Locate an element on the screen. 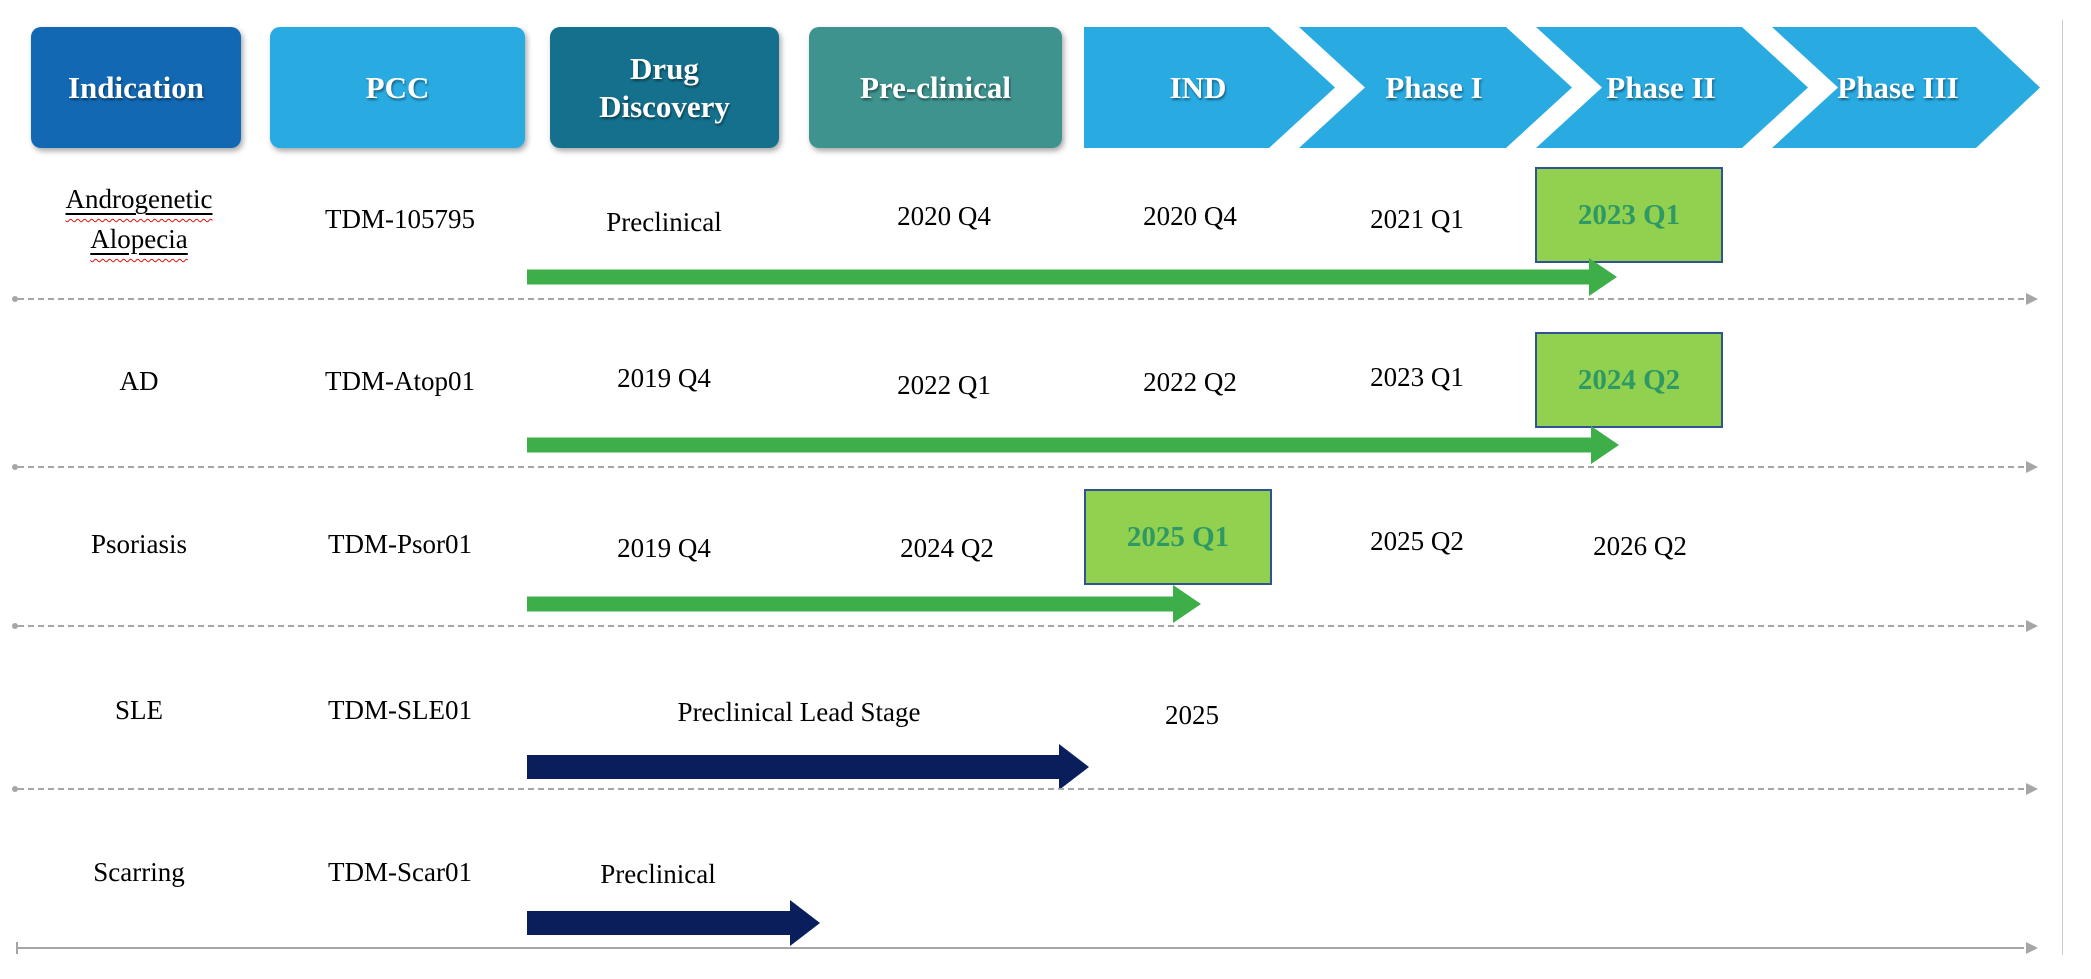 Image resolution: width=2091 pixels, height=979 pixels. row4-stage: Preclinical Lead Stage is located at coordinates (799, 712).